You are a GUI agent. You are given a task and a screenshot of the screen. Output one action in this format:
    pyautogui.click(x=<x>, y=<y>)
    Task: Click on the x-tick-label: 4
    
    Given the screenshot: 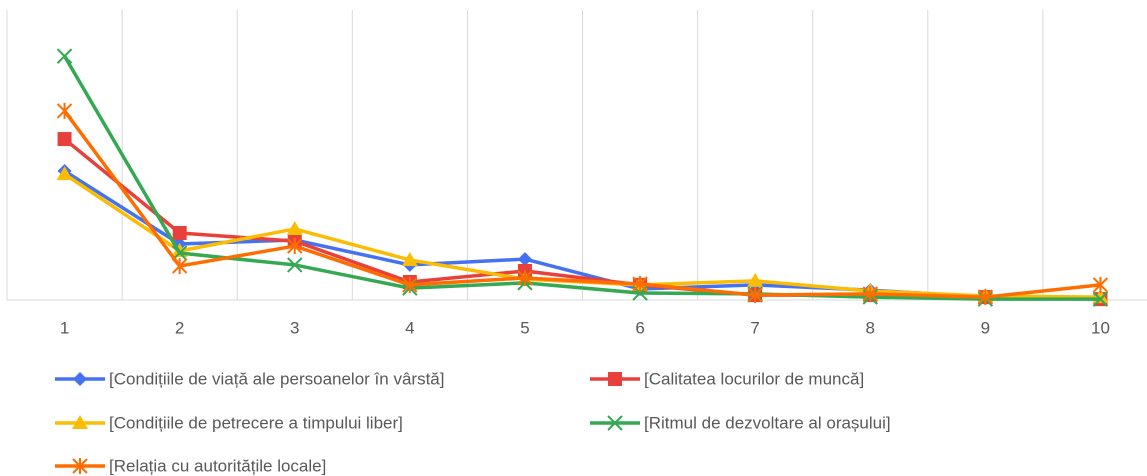 What is the action you would take?
    pyautogui.click(x=409, y=327)
    